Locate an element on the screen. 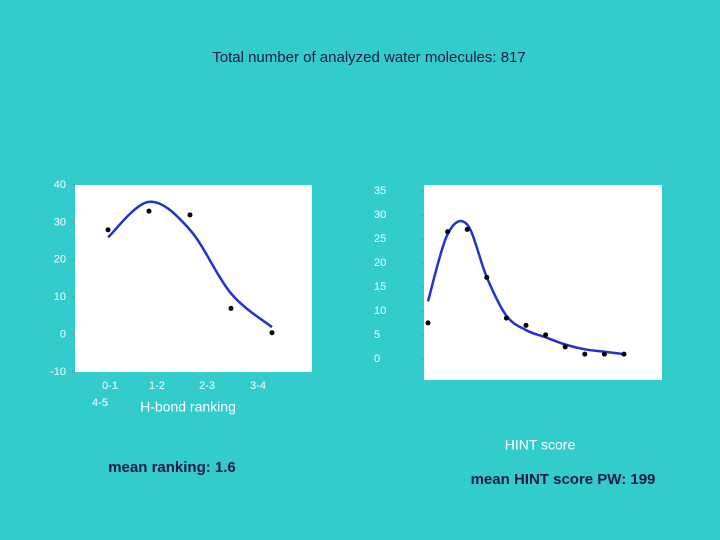  y-tick-label: 40 is located at coordinates (60, 185).